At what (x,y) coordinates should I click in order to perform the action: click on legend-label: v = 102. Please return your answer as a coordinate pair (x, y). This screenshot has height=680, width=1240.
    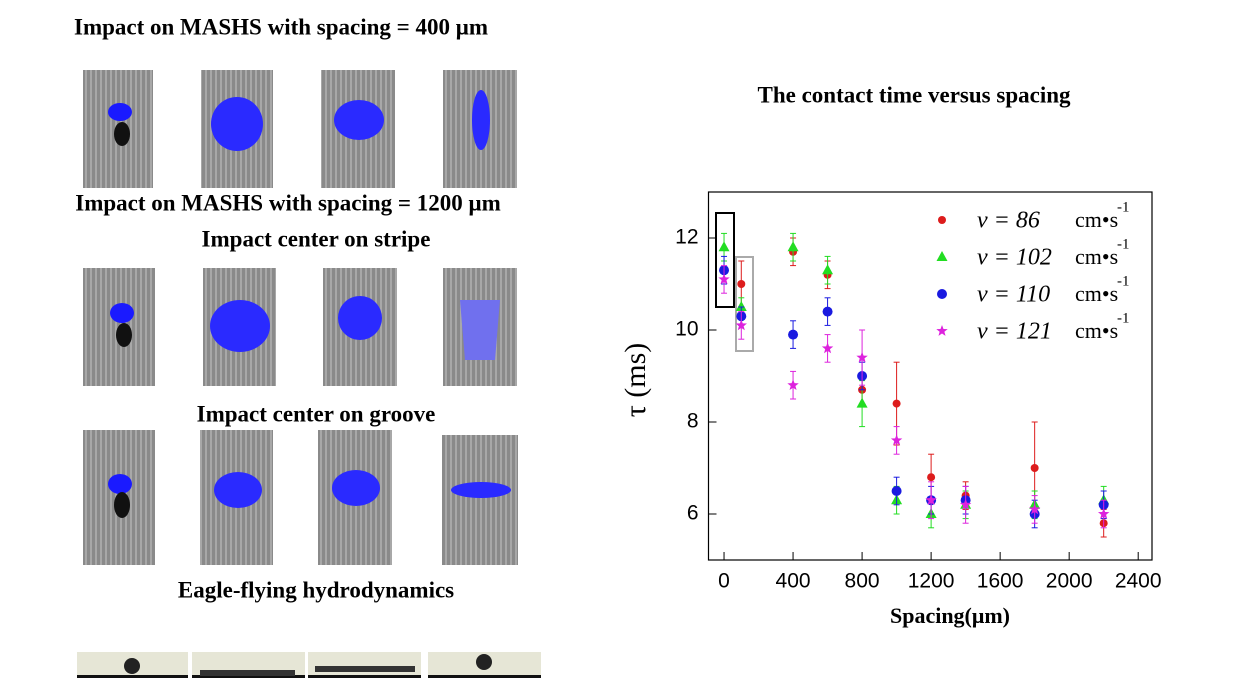
    Looking at the image, I should click on (1014, 258).